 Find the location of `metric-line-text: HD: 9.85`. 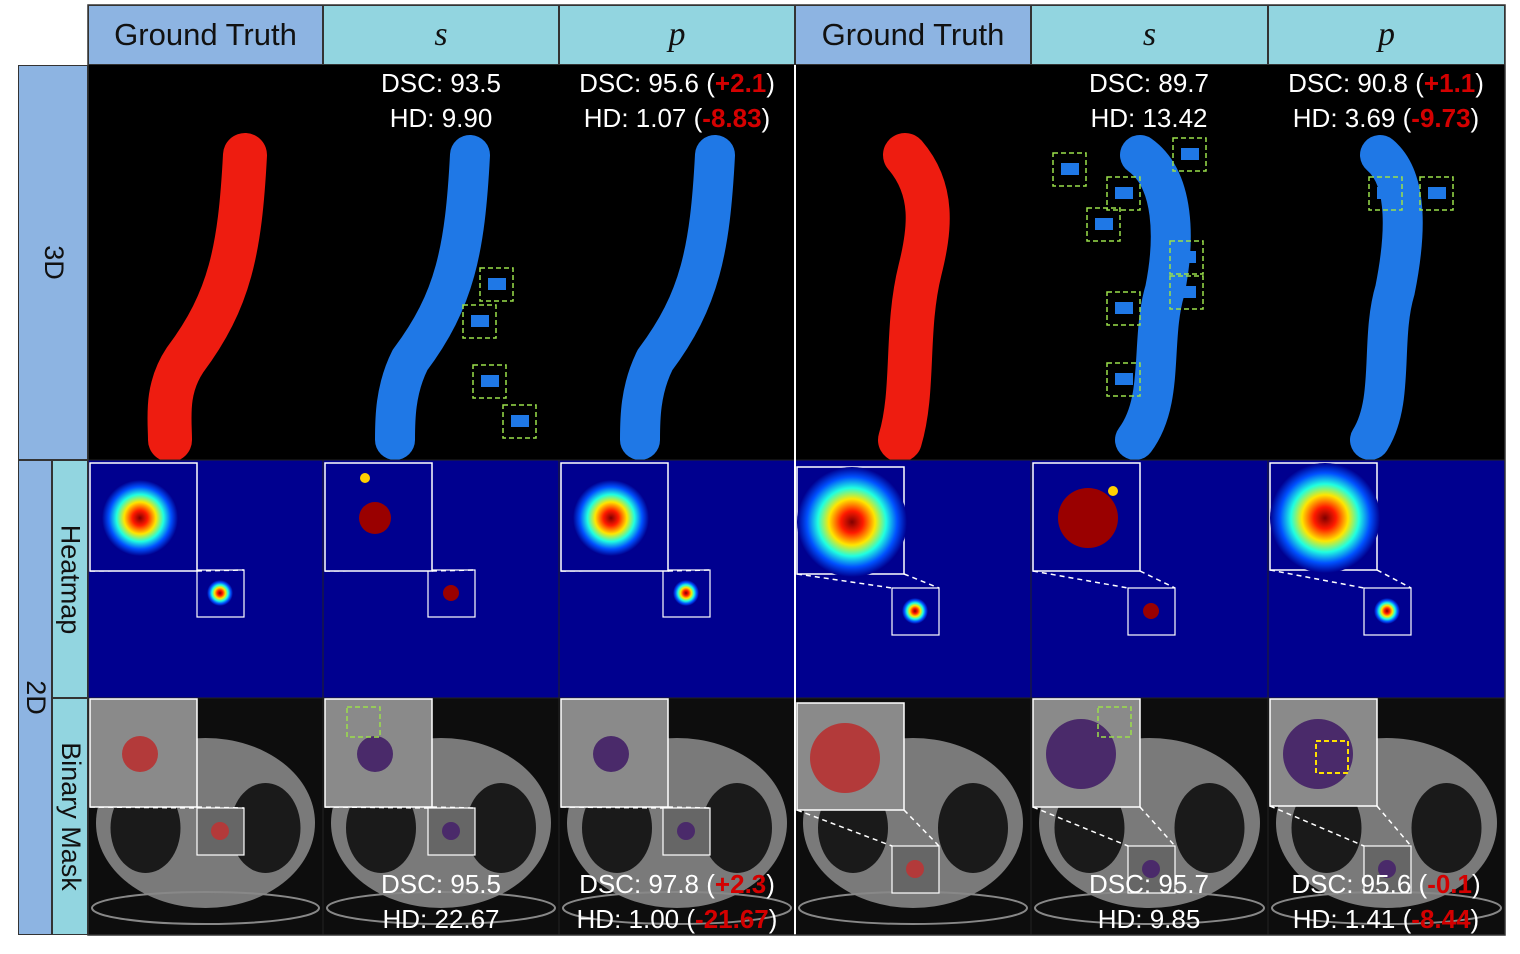

metric-line-text: HD: 9.85 is located at coordinates (1149, 919).